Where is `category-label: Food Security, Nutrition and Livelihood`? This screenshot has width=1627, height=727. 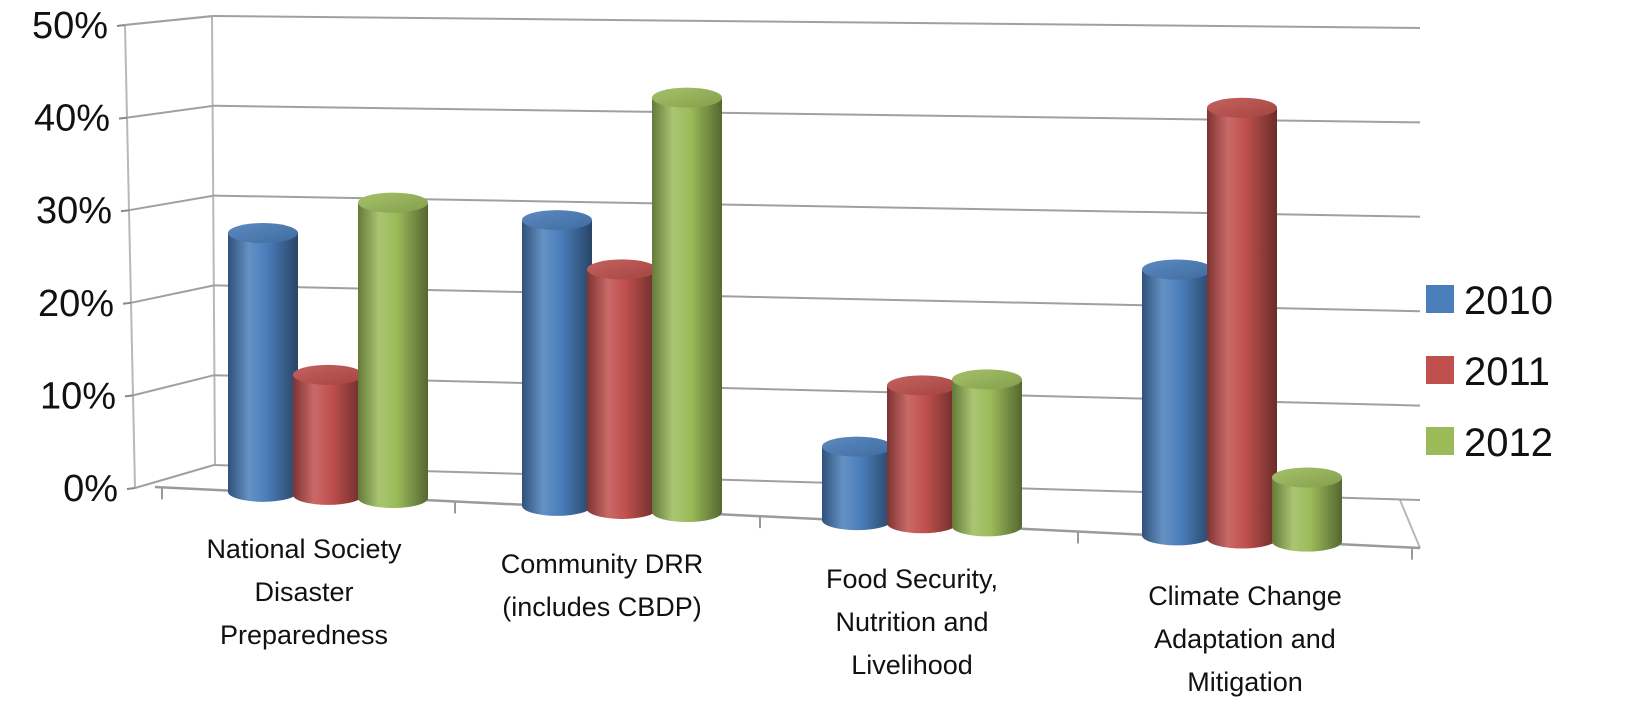
category-label: Food Security, Nutrition and Livelihood is located at coordinates (912, 622).